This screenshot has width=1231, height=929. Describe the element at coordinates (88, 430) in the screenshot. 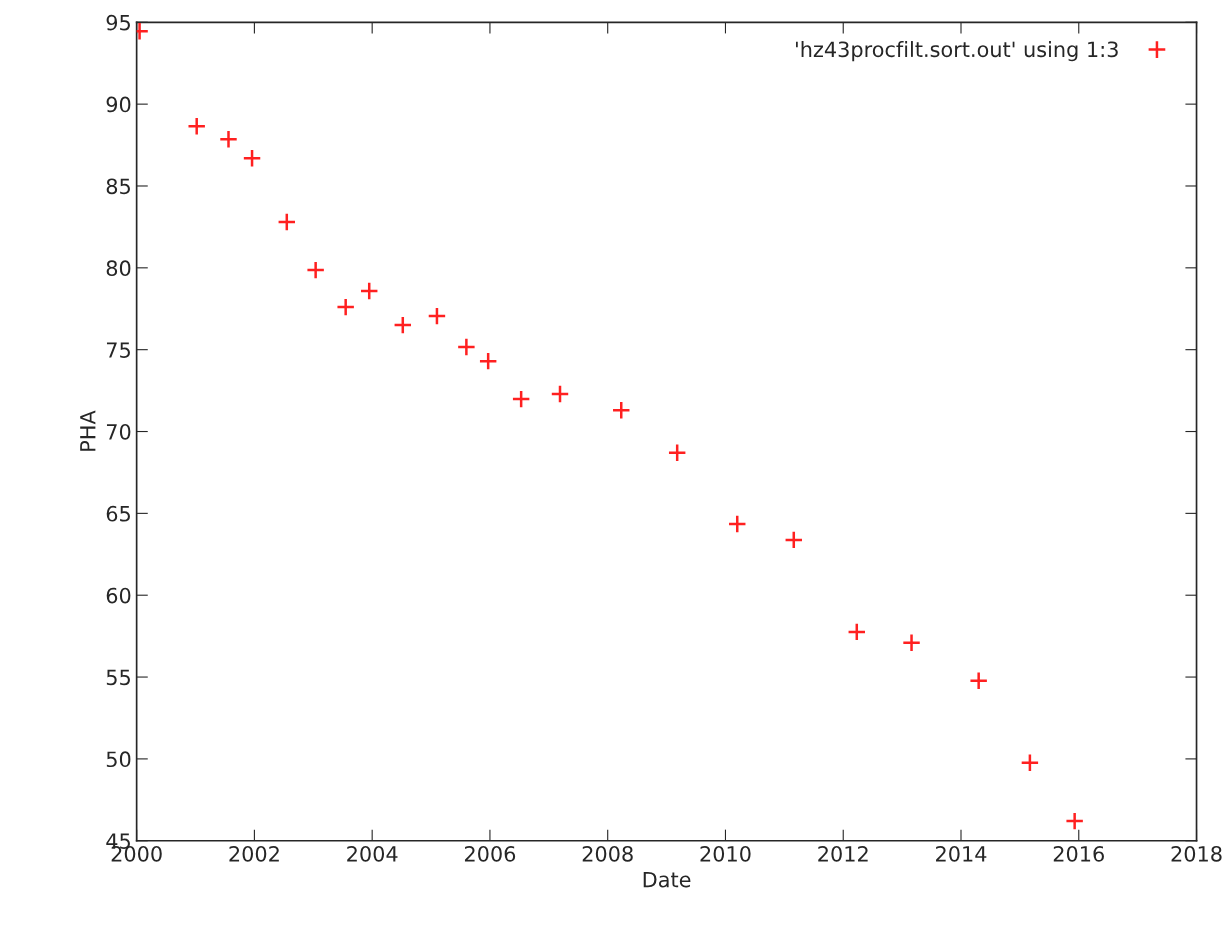

I see `y-axis-title: PHA` at that location.